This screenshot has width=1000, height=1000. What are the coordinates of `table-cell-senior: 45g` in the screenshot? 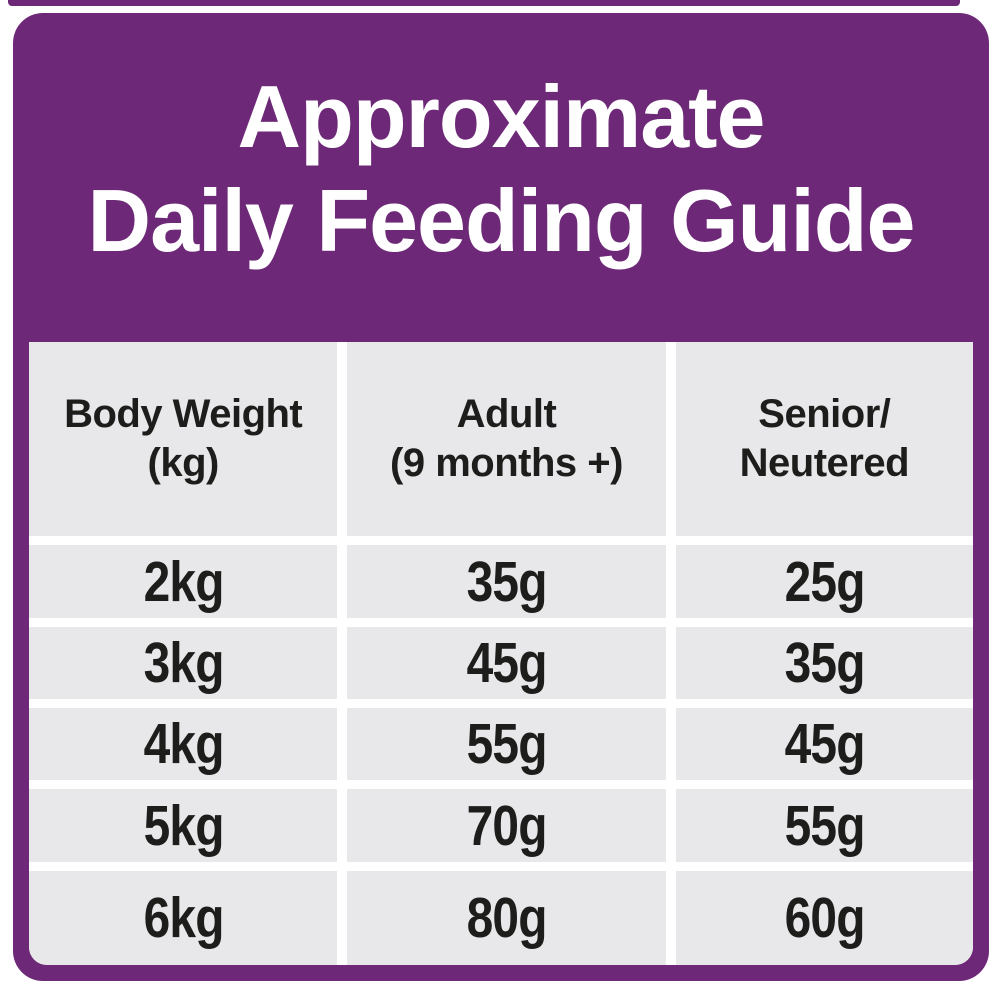 It's located at (824, 744).